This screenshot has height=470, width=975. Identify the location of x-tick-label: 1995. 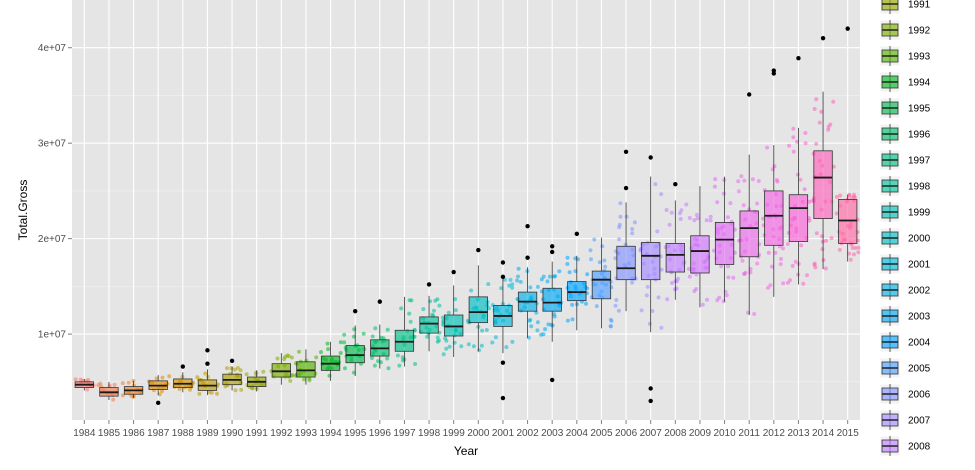
(355, 433).